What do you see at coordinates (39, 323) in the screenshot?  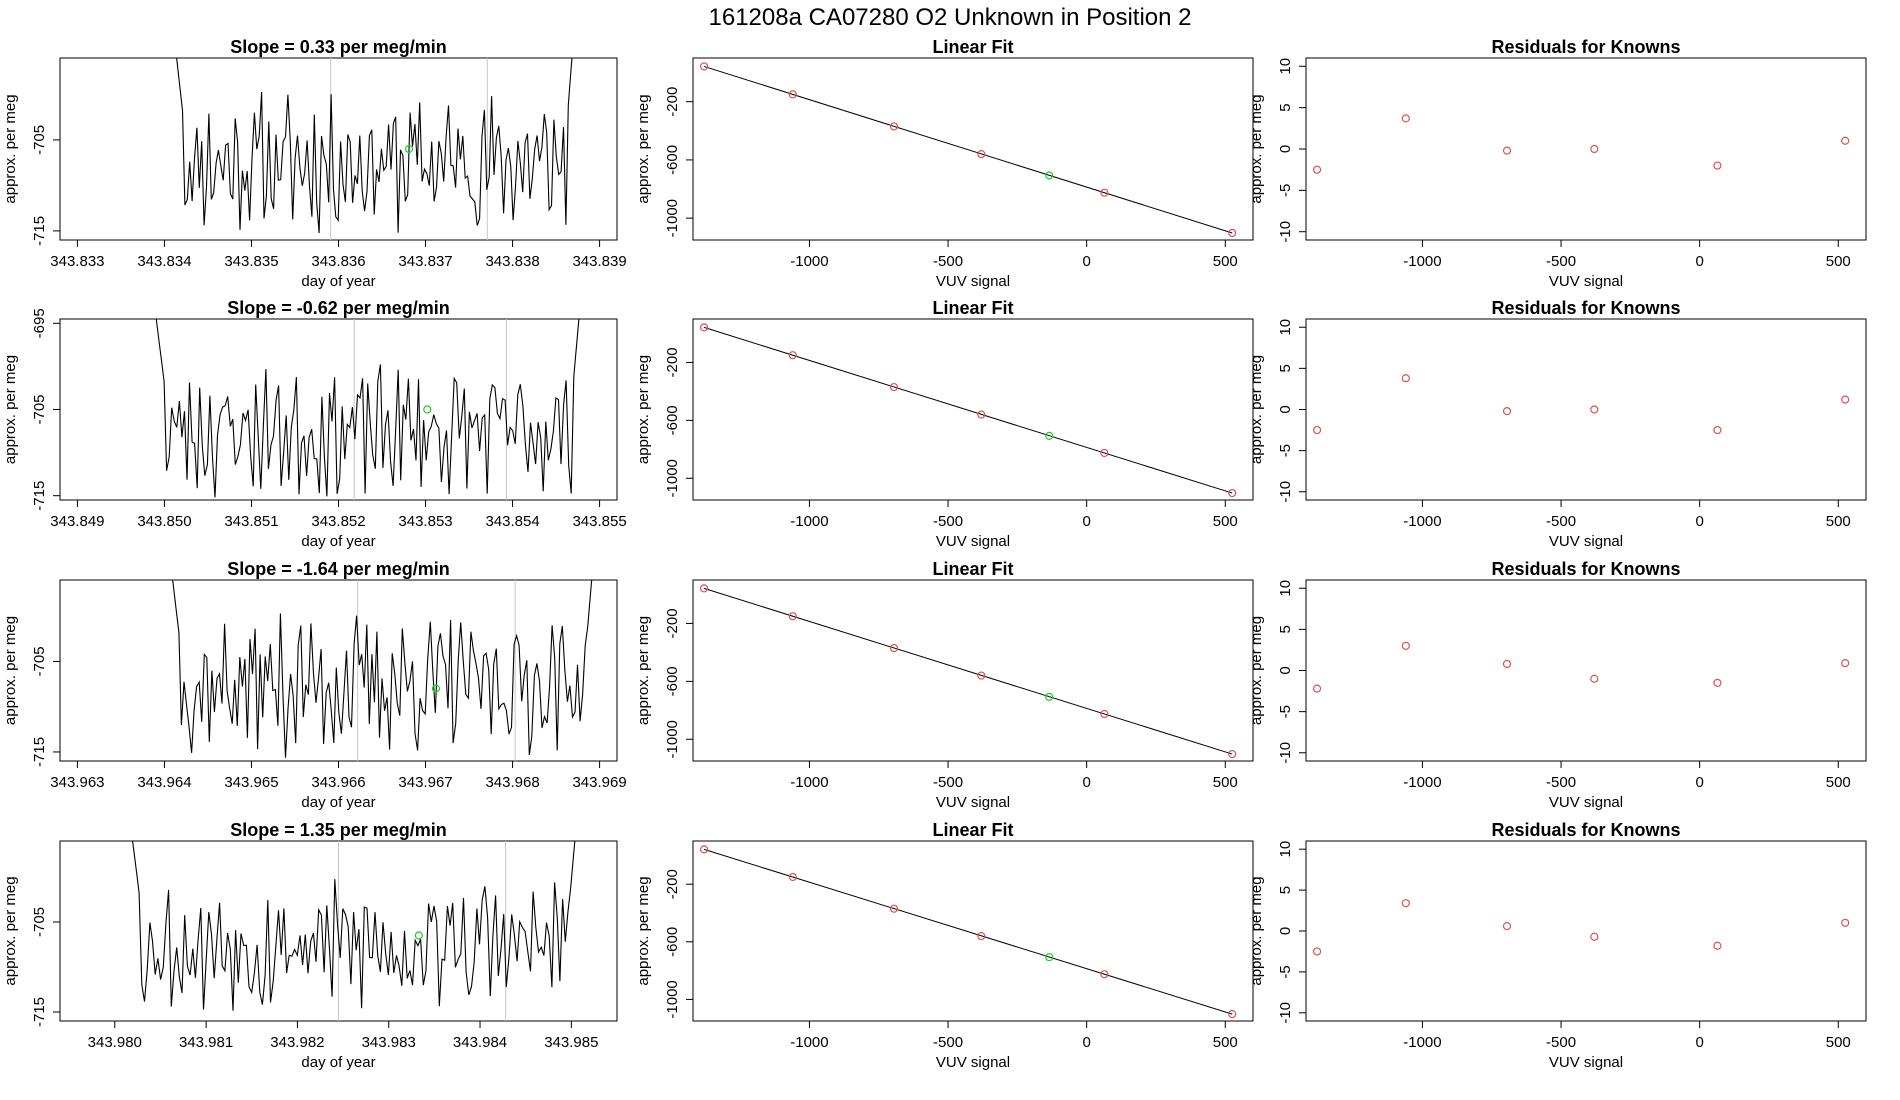 I see `ts2-y-tick-label: -695` at bounding box center [39, 323].